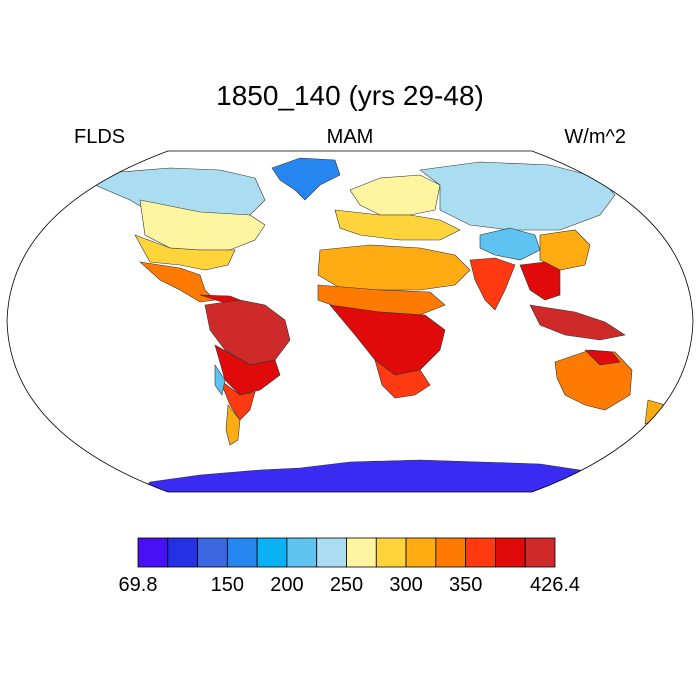 The image size is (700, 700). I want to click on colorbar-tick-label: 426.4, so click(555, 585).